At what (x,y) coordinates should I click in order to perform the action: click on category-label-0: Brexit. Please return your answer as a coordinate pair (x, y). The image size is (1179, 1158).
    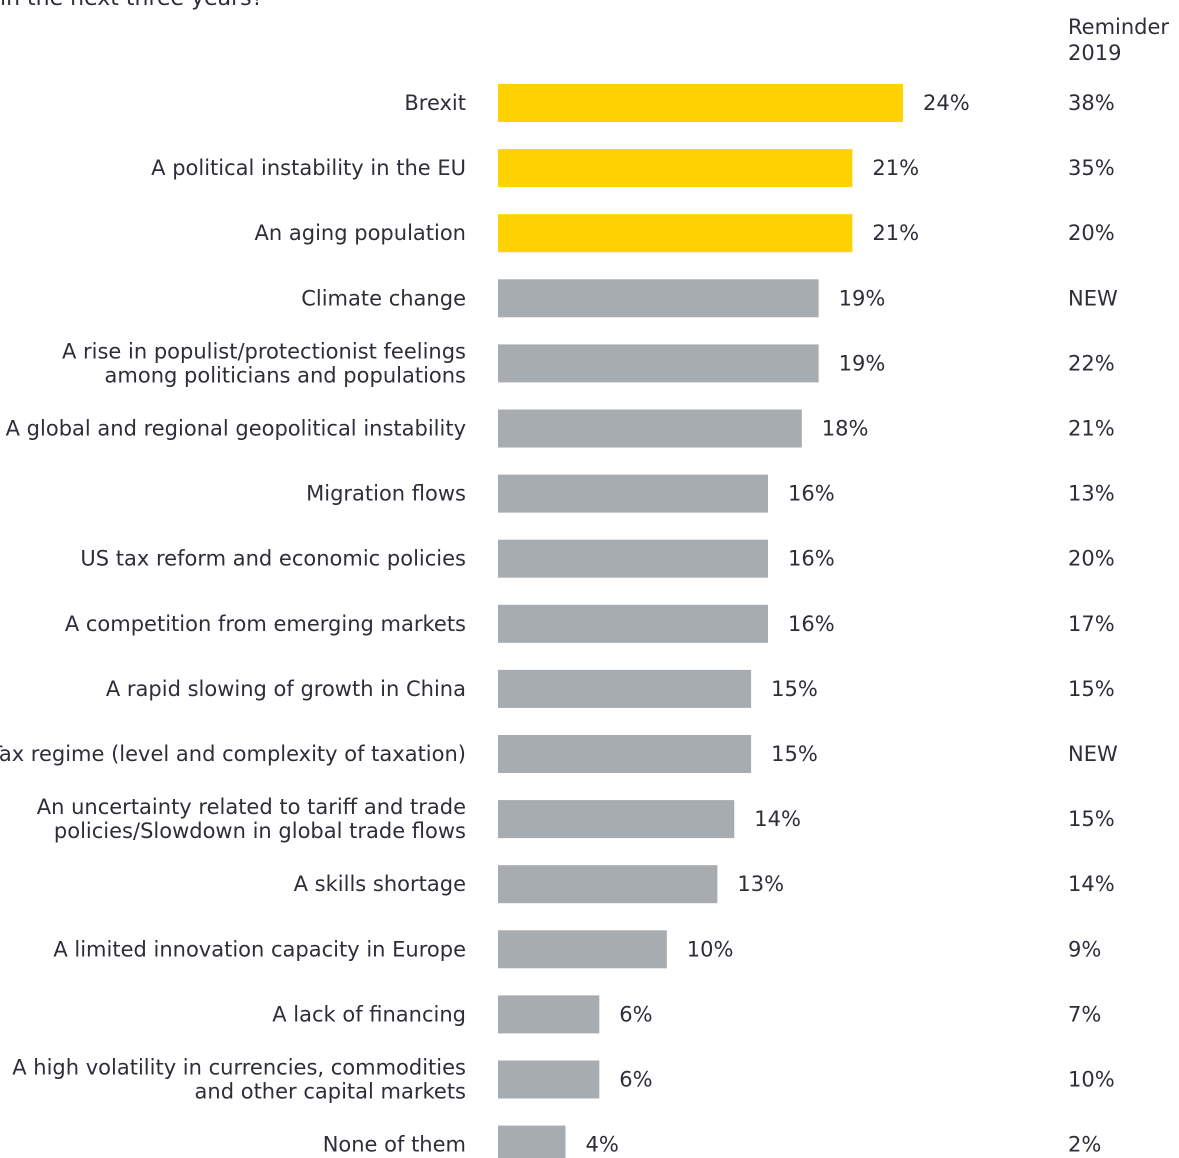
    Looking at the image, I should click on (435, 103).